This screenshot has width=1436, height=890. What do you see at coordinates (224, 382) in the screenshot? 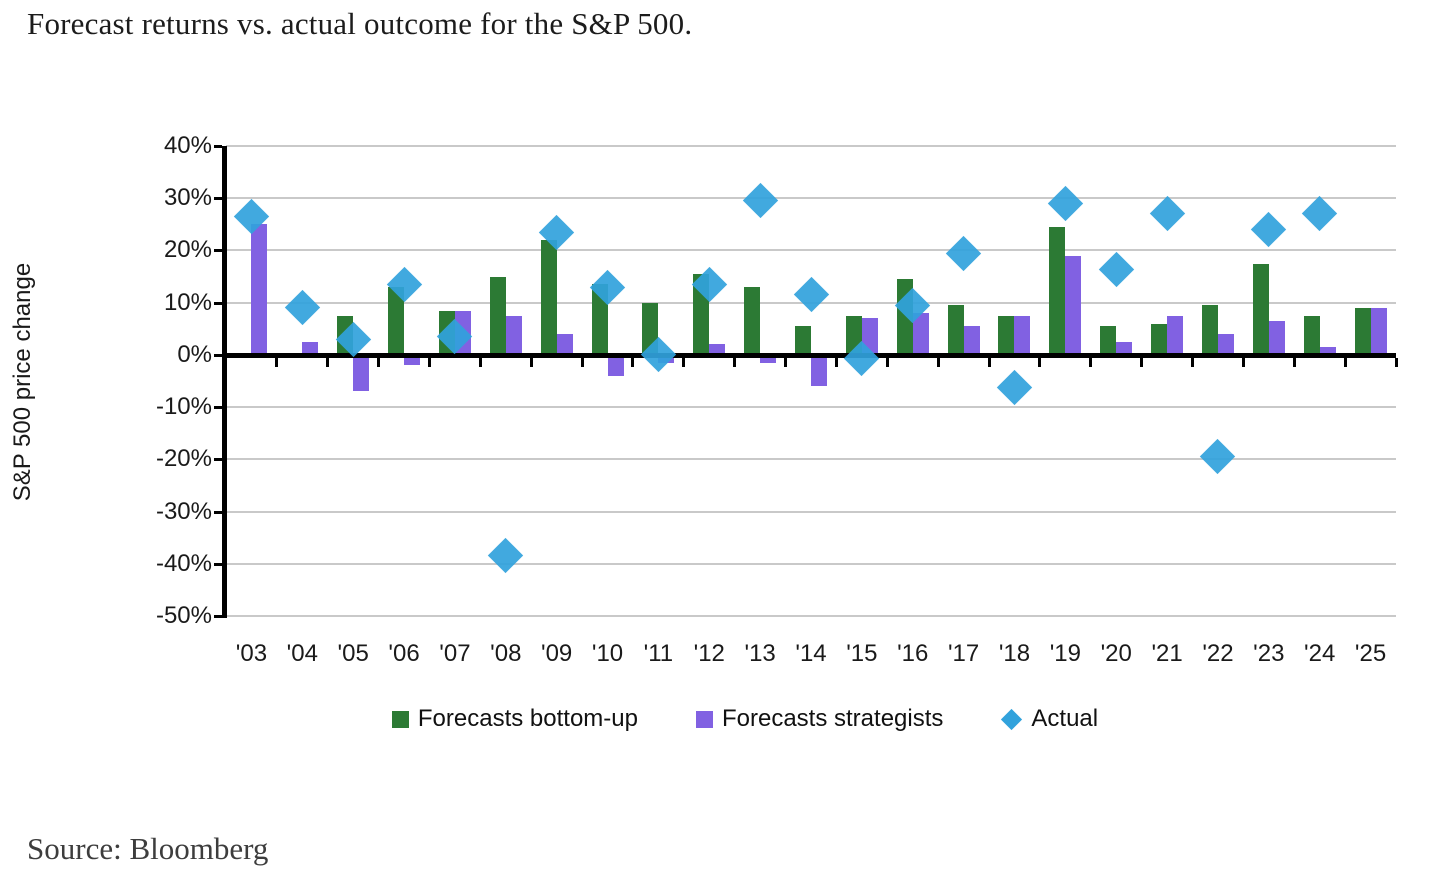
I see `y-axis-line` at bounding box center [224, 382].